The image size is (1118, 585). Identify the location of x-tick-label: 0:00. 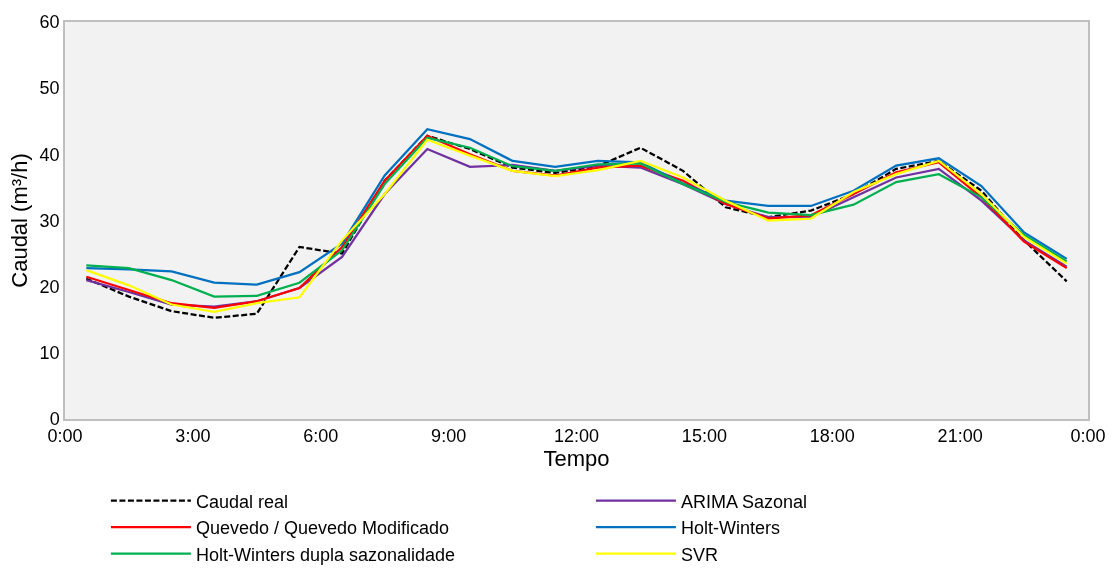
(1088, 436).